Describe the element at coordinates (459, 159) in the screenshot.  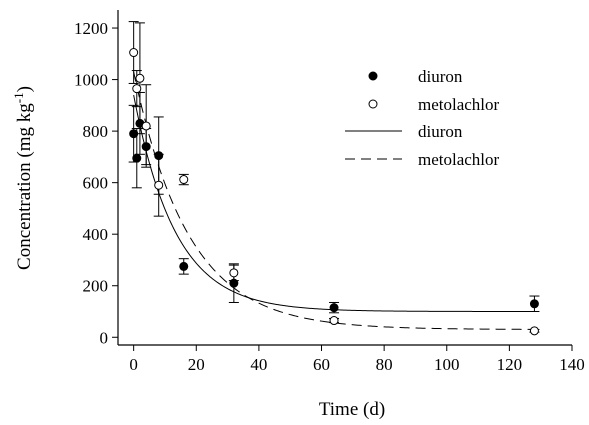
I see `legend-label-metolachlor-fit: metolachlor` at that location.